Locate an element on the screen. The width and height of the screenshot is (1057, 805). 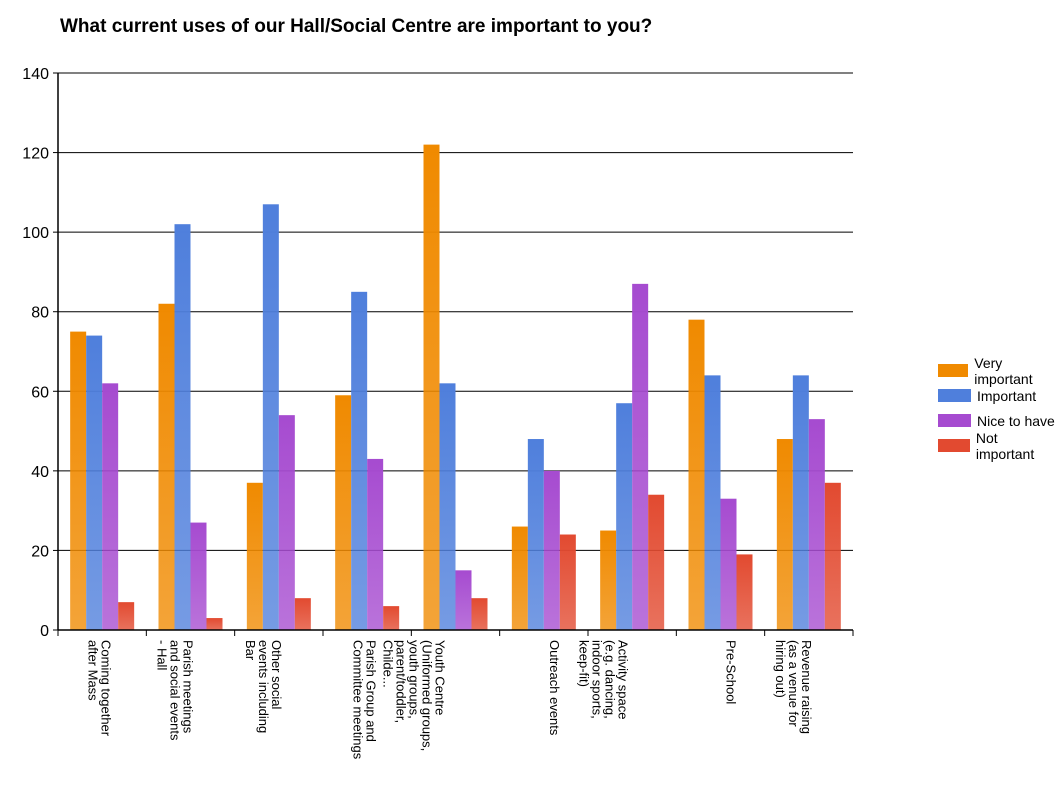
y-tick-label: 140 is located at coordinates (35, 74).